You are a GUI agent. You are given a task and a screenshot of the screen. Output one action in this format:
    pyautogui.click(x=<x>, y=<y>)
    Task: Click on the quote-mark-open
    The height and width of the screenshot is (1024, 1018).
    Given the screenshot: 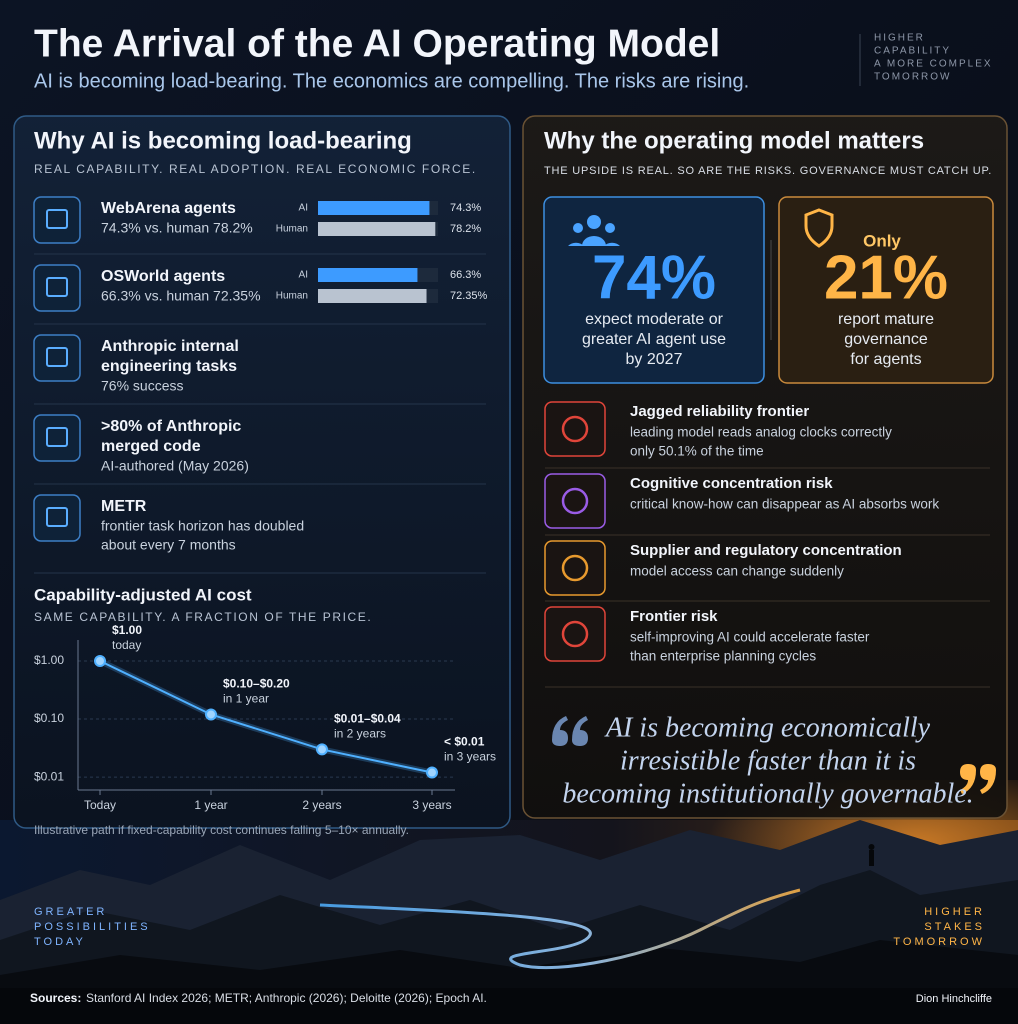 What is the action you would take?
    pyautogui.click(x=570, y=731)
    